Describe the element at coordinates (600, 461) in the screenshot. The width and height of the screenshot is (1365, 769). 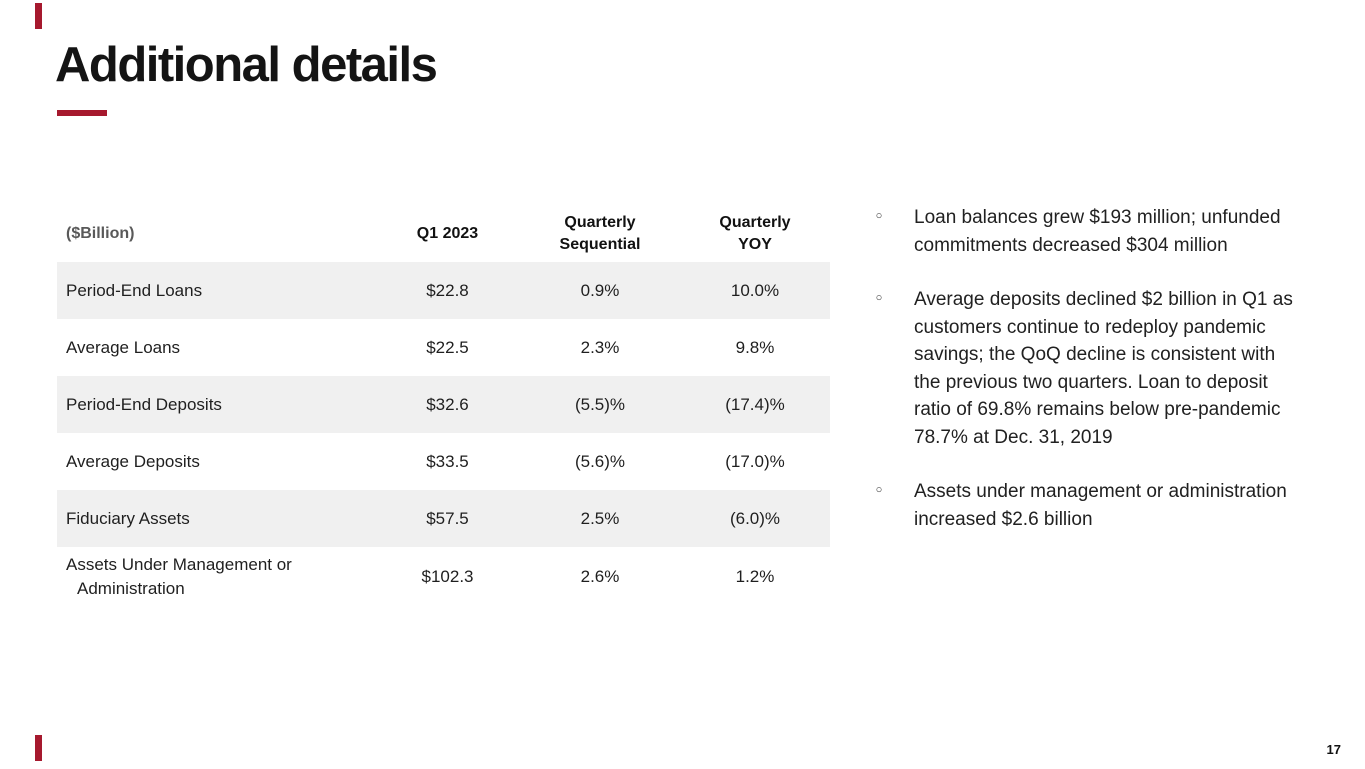
I see `table-row-value: (5.6)%` at that location.